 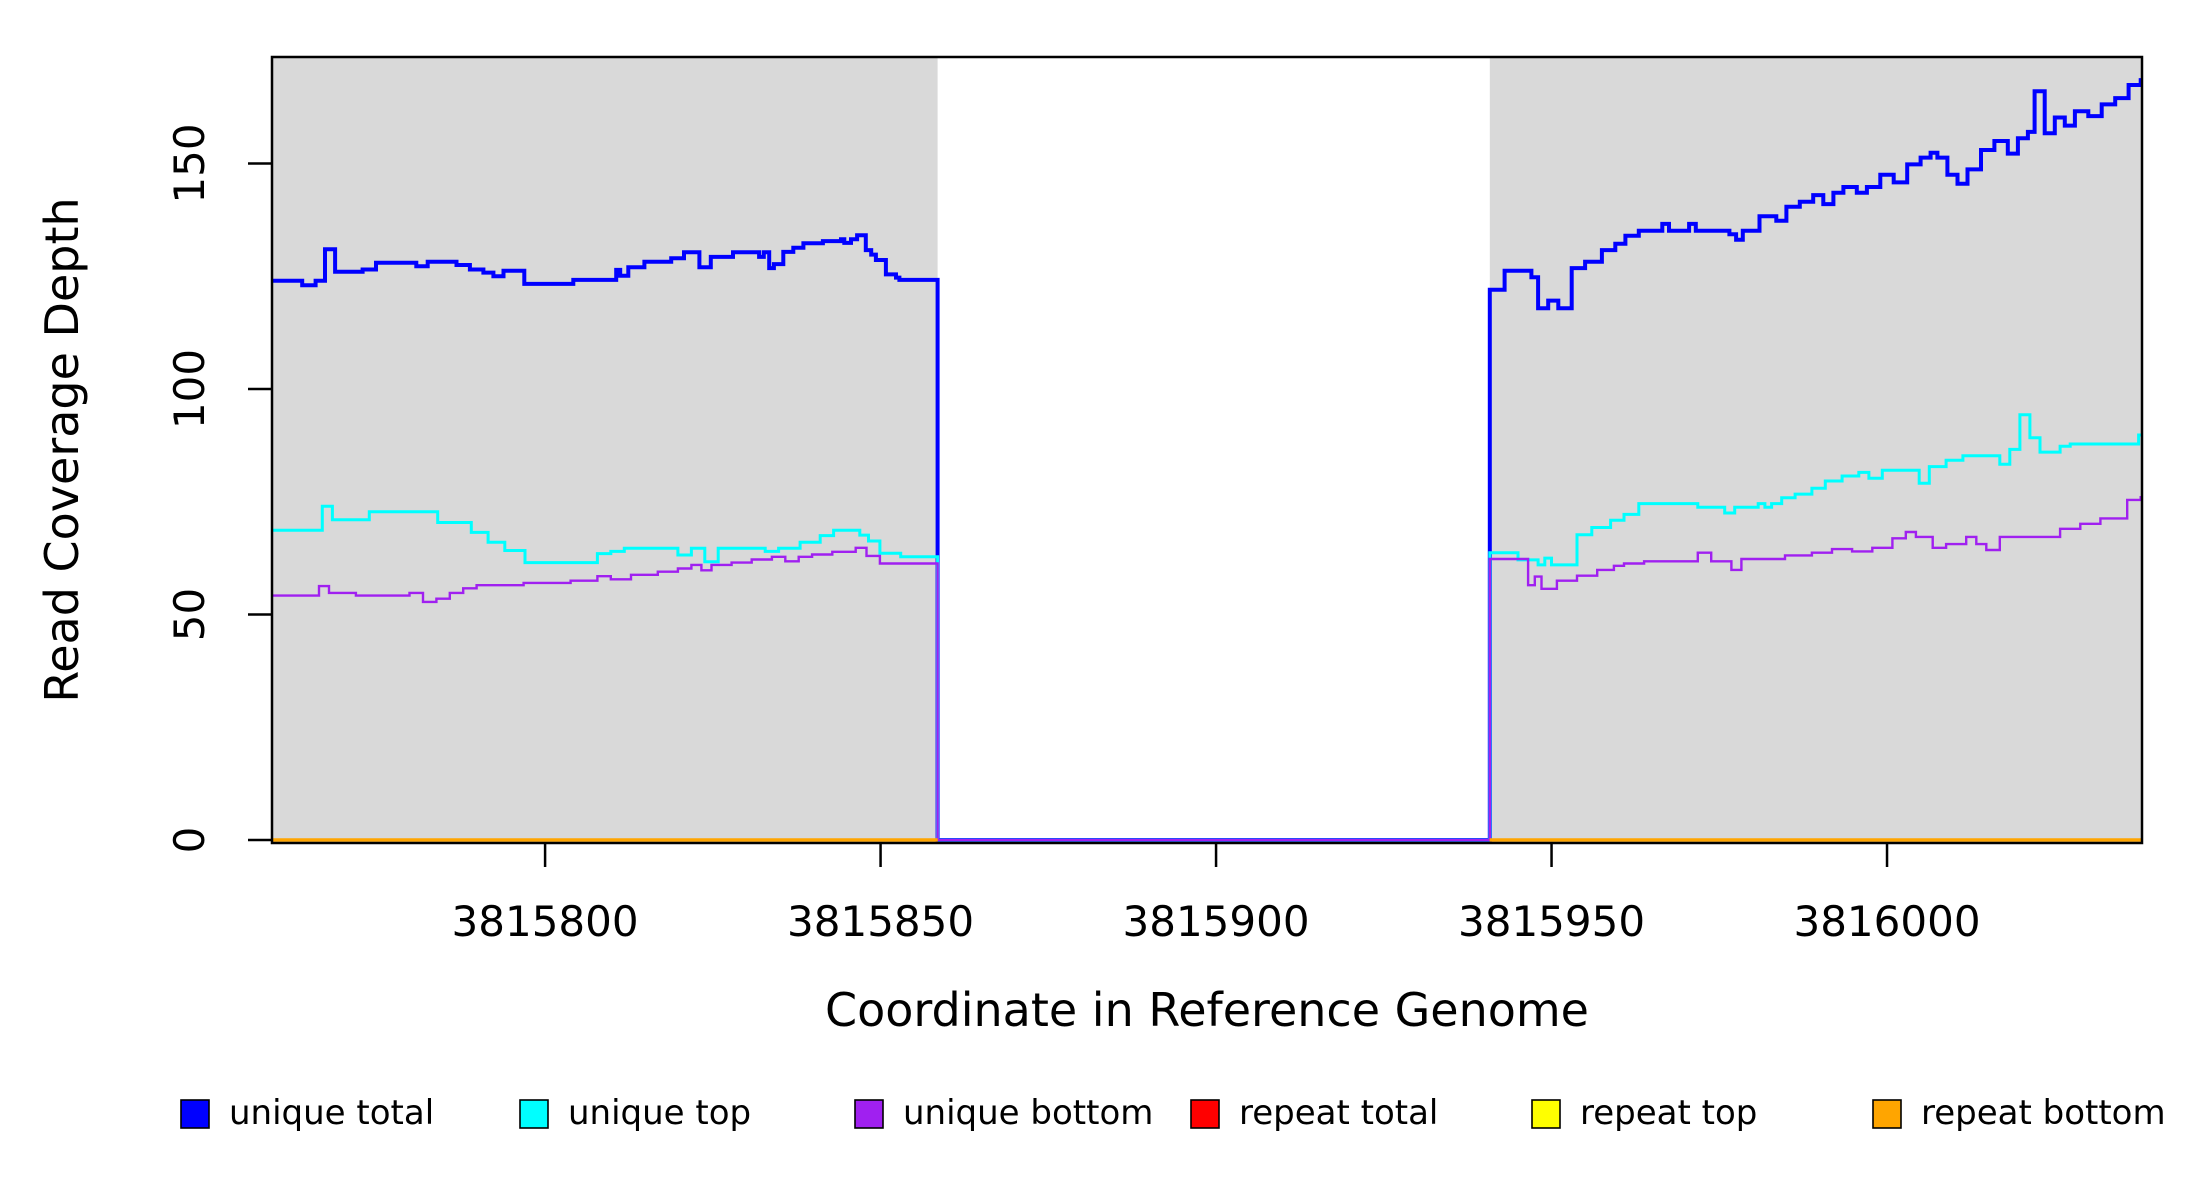 What do you see at coordinates (659, 1113) in the screenshot?
I see `legend-item-label: unique top` at bounding box center [659, 1113].